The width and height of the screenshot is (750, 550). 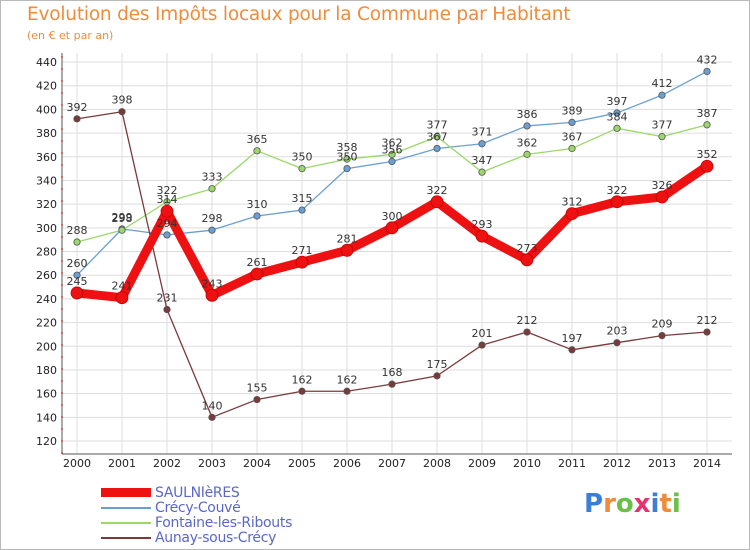 I want to click on data-label: 294, so click(x=167, y=223).